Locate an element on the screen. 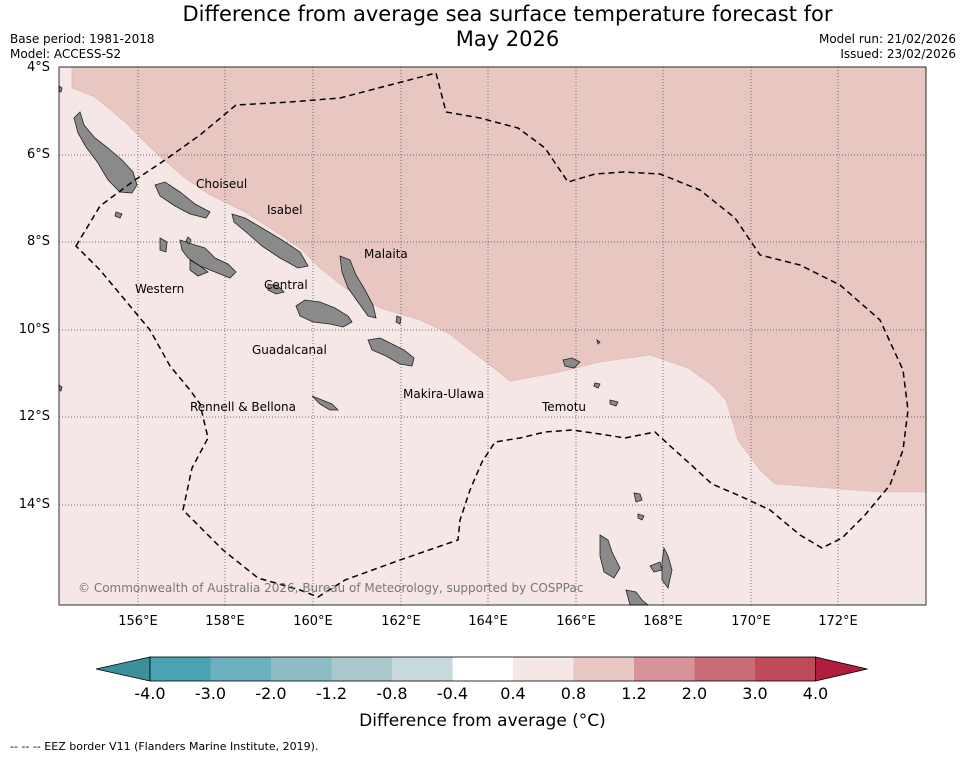 This screenshot has width=965, height=758. island-guadalcanal is located at coordinates (324, 313).